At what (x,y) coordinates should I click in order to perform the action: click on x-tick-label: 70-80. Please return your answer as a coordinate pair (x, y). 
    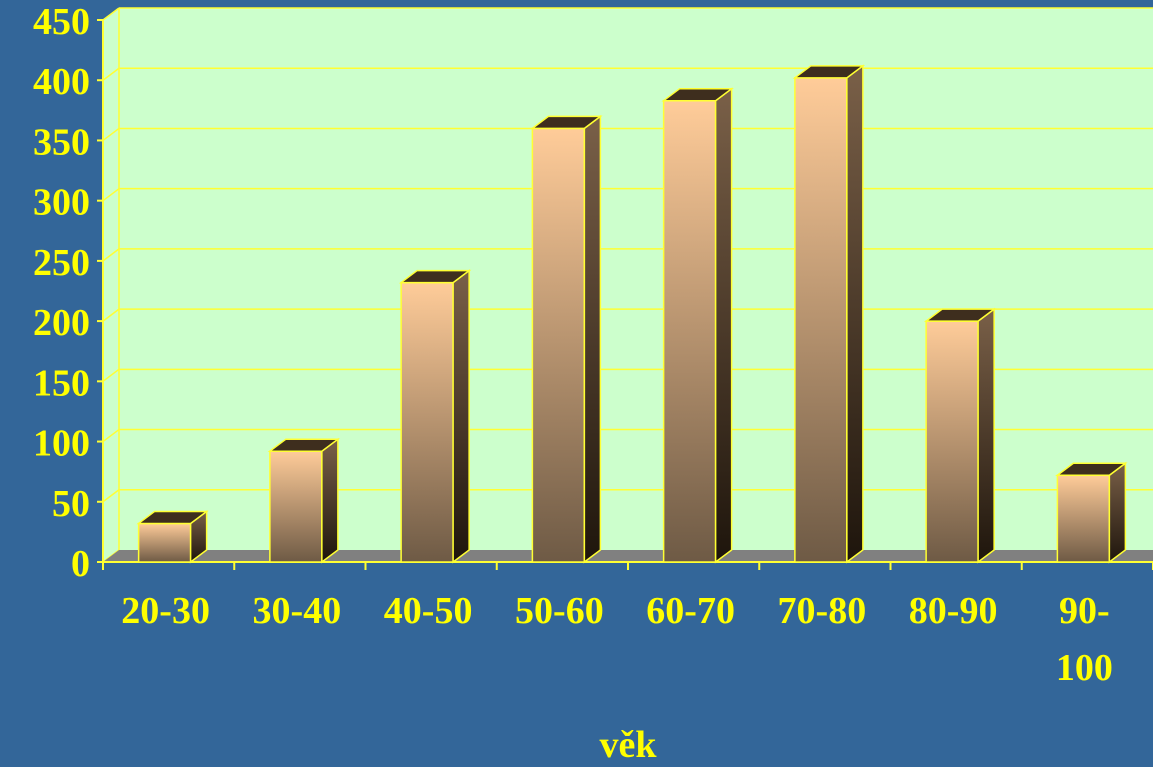
    Looking at the image, I should click on (822, 611).